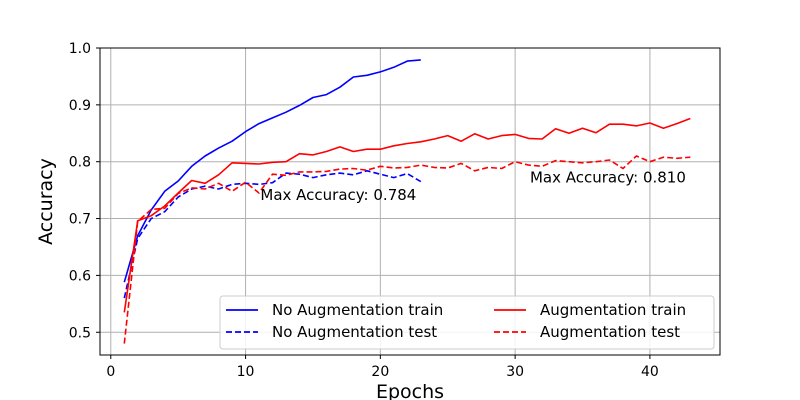 Image resolution: width=800 pixels, height=400 pixels. I want to click on y-tick-label: 1.0, so click(80, 49).